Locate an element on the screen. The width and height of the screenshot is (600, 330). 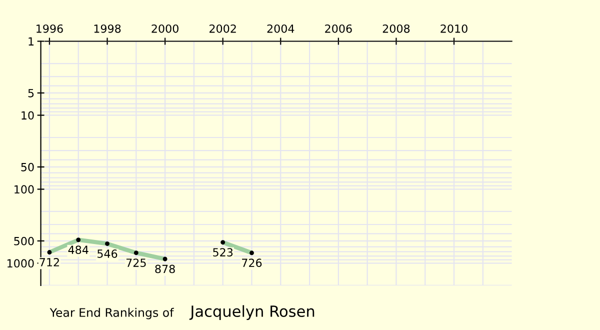
x-tick-label: 2006 is located at coordinates (338, 28).